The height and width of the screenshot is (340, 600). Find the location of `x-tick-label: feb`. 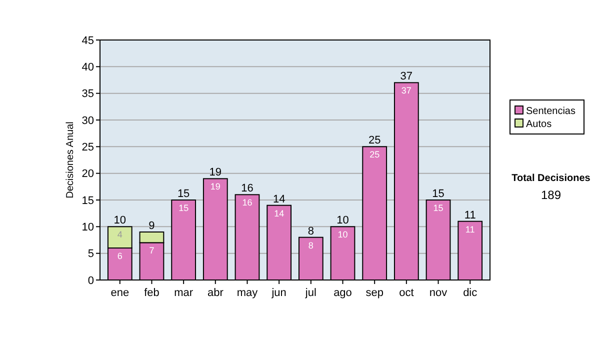

x-tick-label: feb is located at coordinates (152, 293).